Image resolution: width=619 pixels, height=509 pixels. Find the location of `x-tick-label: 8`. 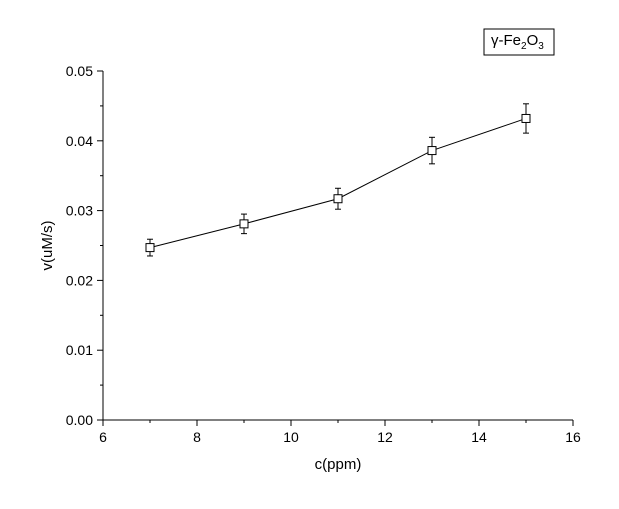

x-tick-label: 8 is located at coordinates (197, 437).